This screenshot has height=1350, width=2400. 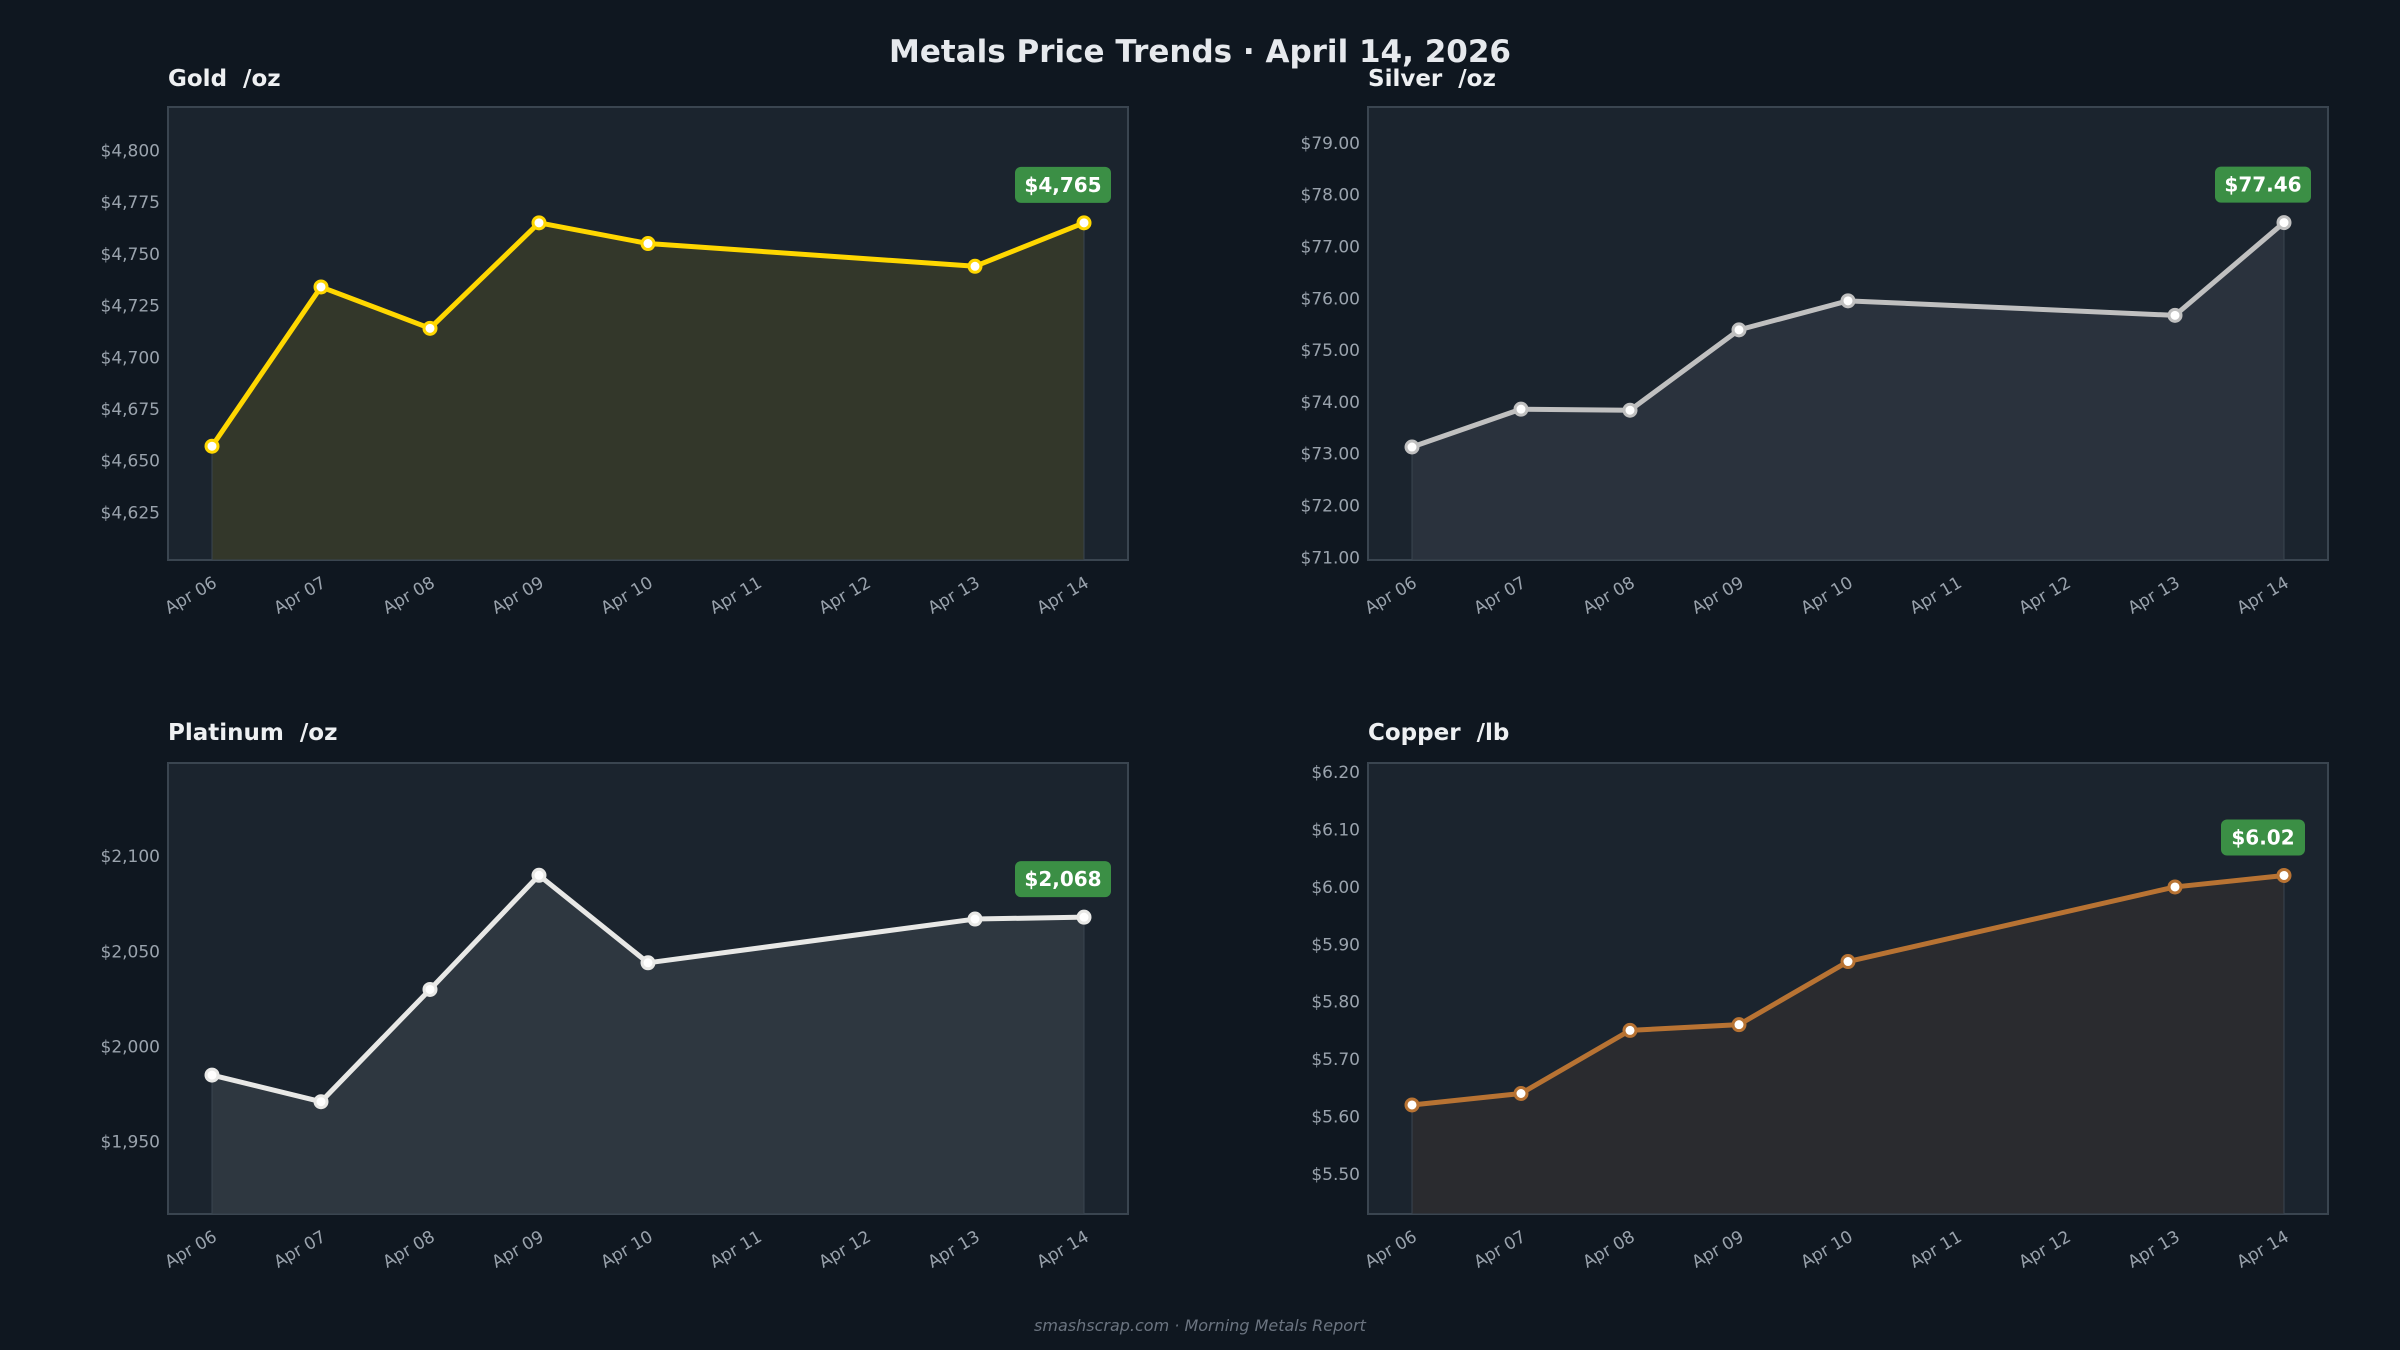 I want to click on last-price-label: $2,068, so click(x=1062, y=879).